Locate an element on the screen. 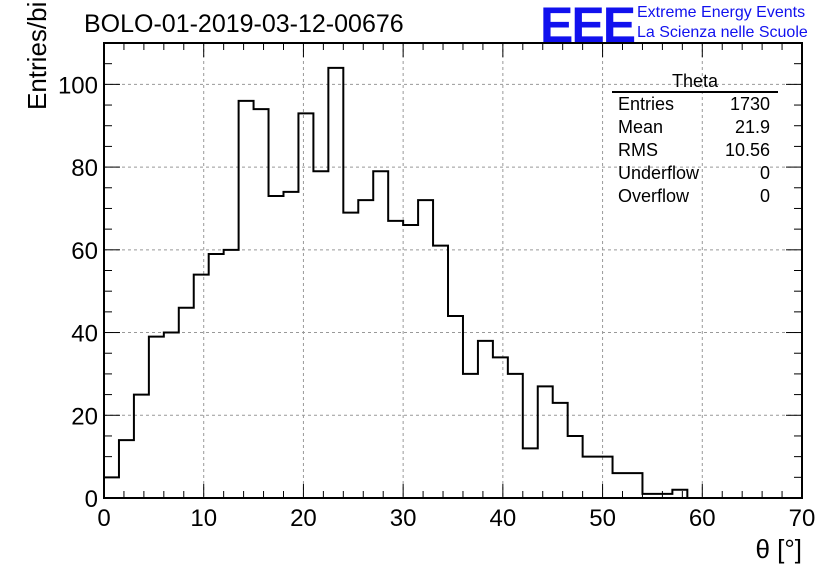 This screenshot has width=836, height=572. y-tick-label: 40 is located at coordinates (84, 334).